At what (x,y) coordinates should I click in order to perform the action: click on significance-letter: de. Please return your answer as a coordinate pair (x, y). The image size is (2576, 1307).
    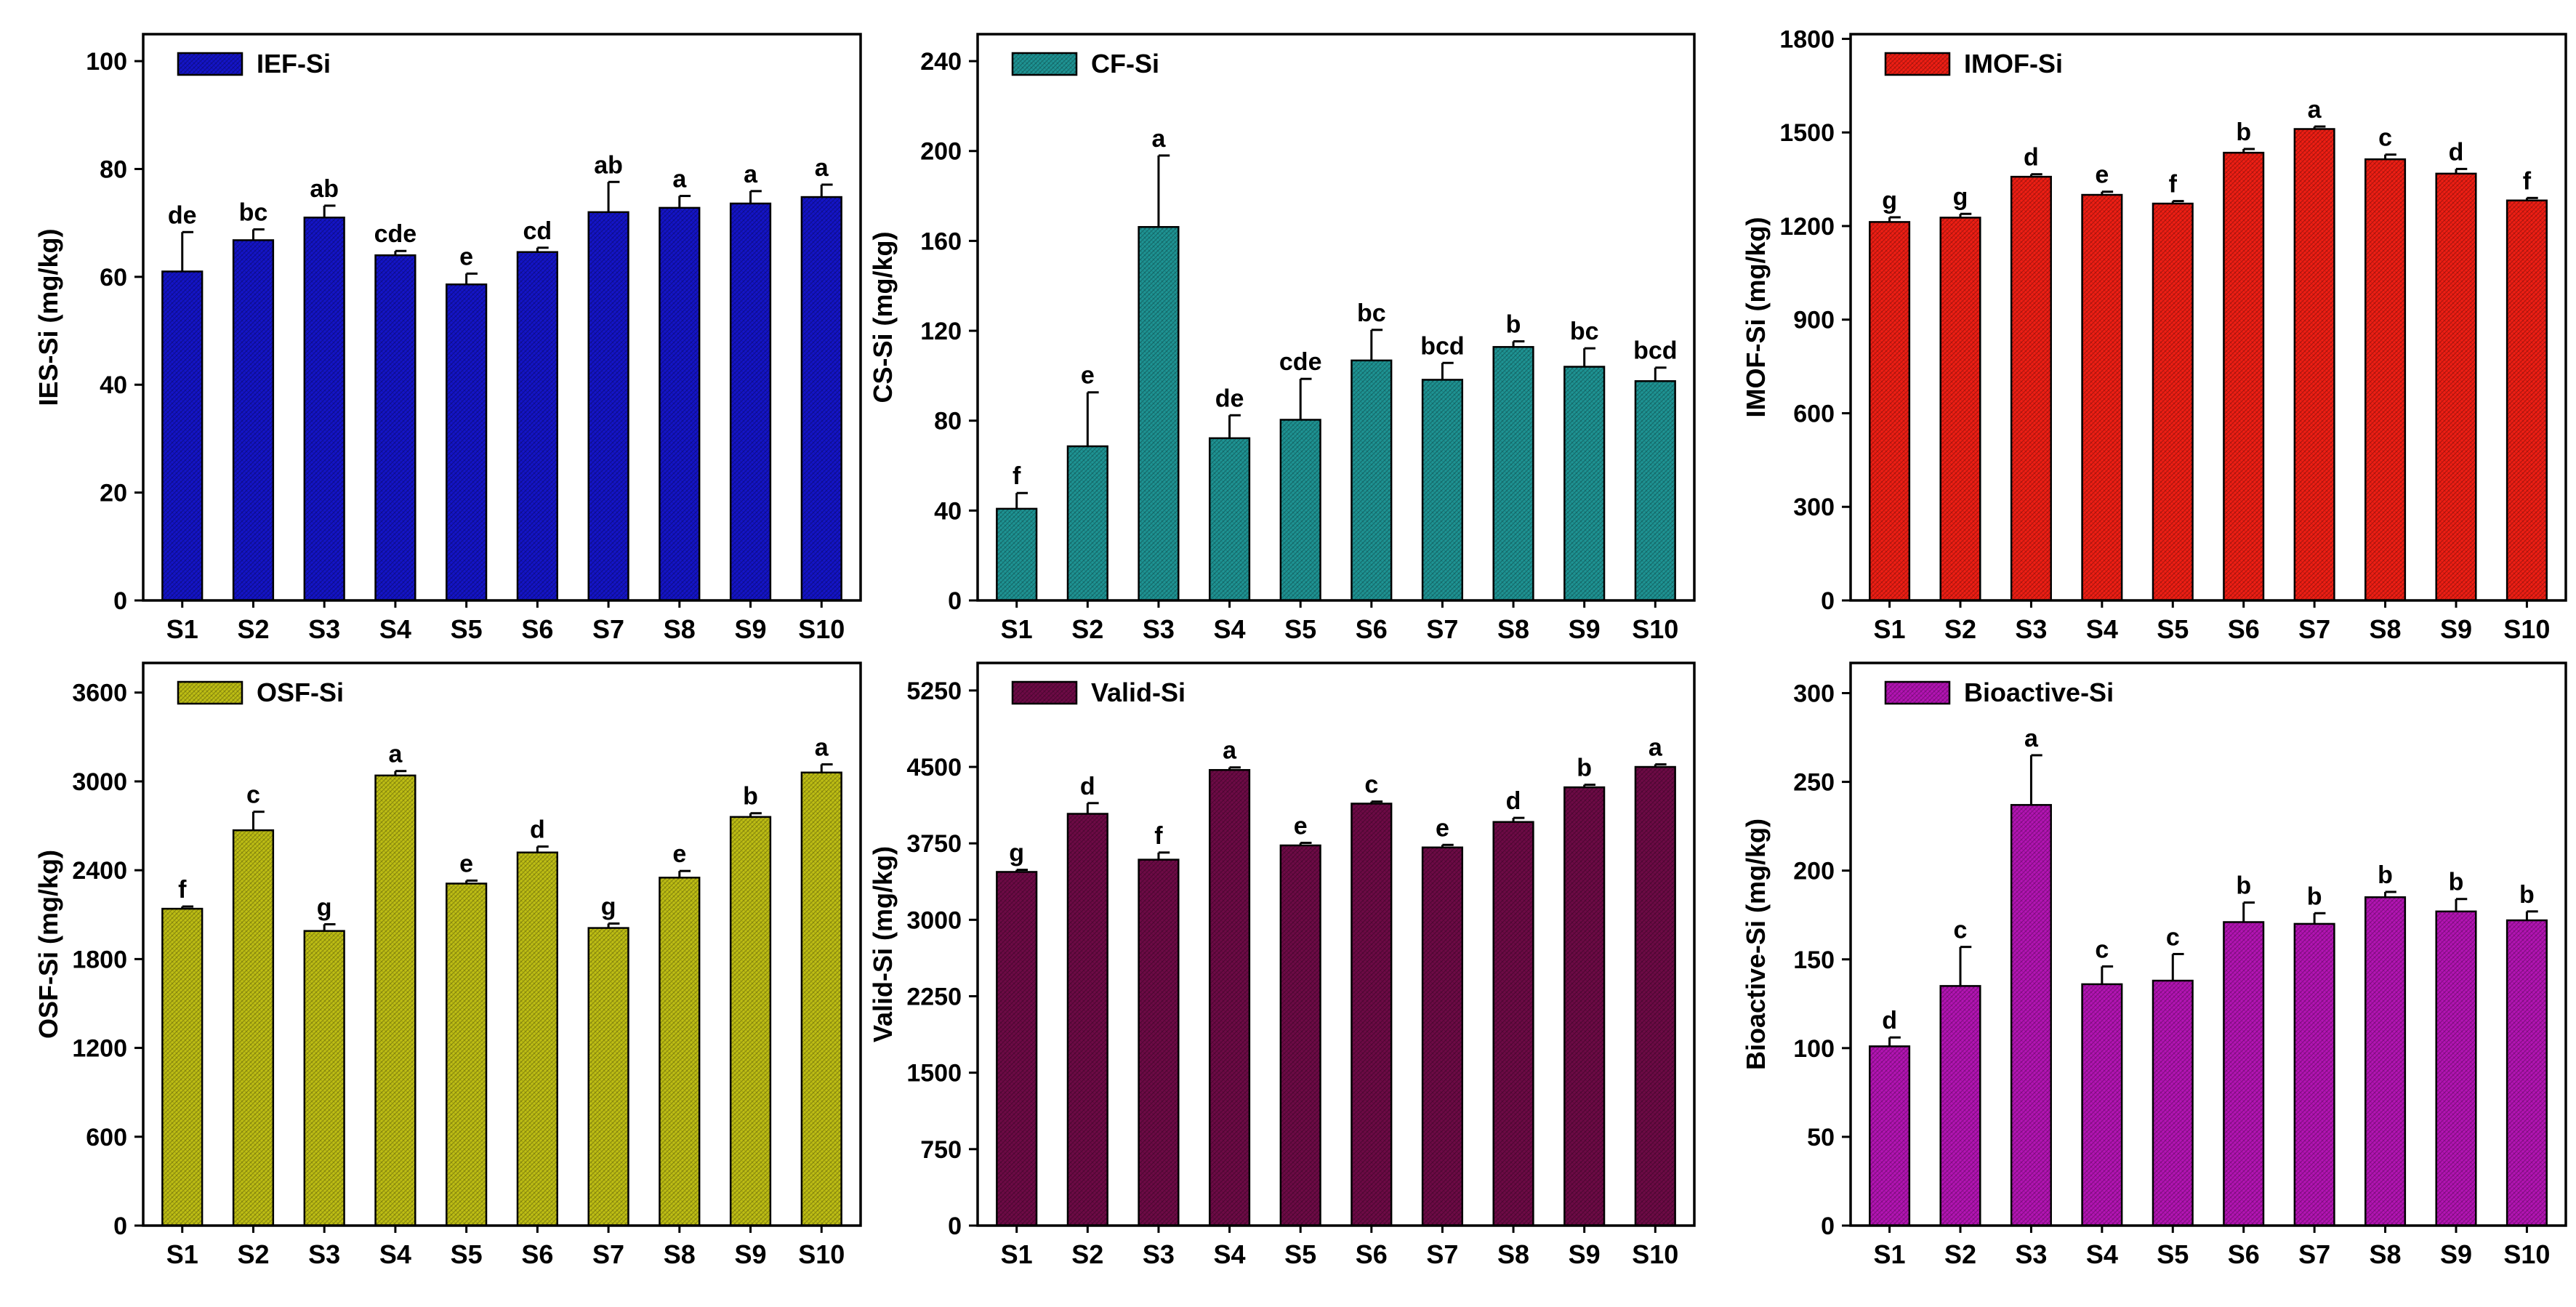
    Looking at the image, I should click on (182, 215).